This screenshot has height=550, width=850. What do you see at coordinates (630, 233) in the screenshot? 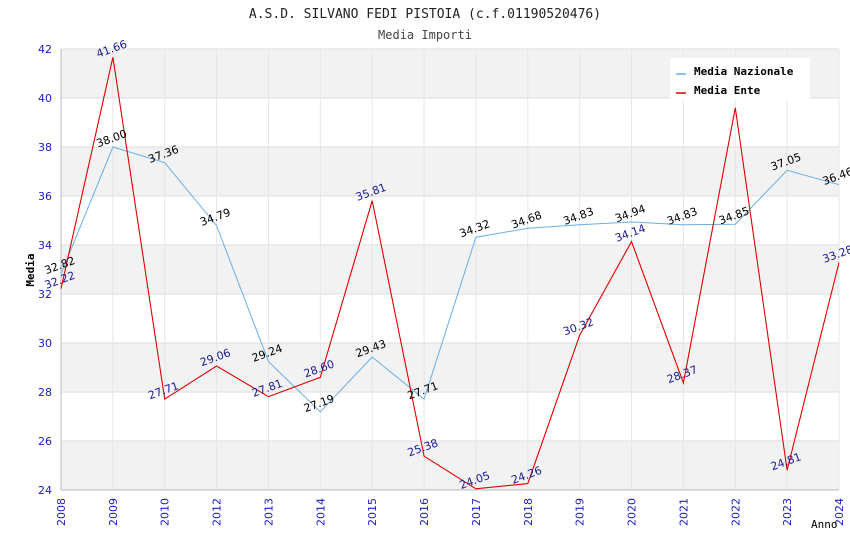
I see `data-label: 34.14` at bounding box center [630, 233].